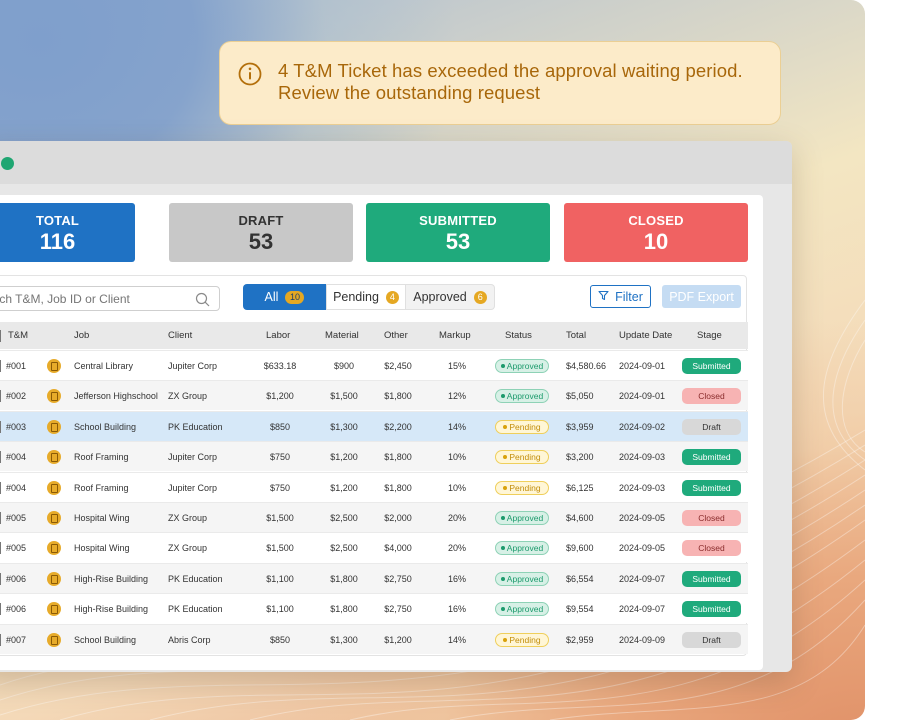 The width and height of the screenshot is (900, 720). I want to click on stat-card-closed: CLOSED 10, so click(656, 232).